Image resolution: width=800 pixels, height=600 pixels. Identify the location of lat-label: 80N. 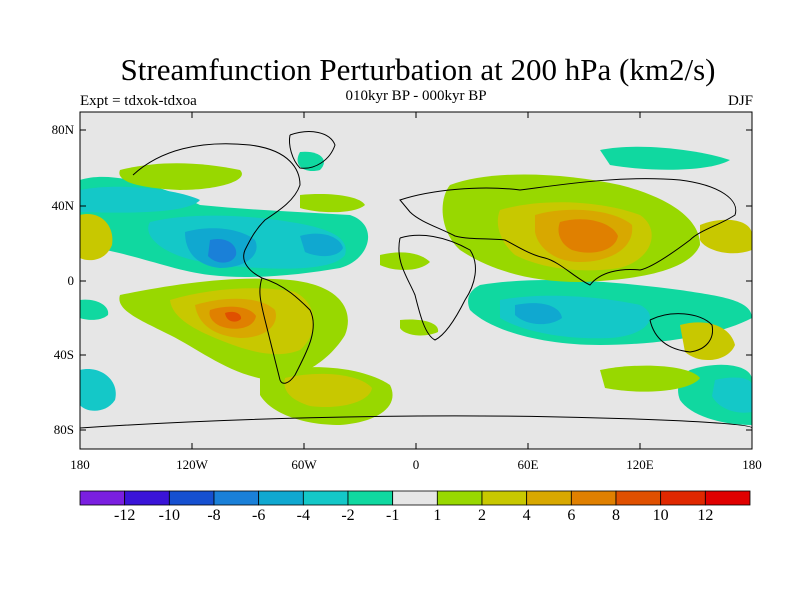
(62, 129).